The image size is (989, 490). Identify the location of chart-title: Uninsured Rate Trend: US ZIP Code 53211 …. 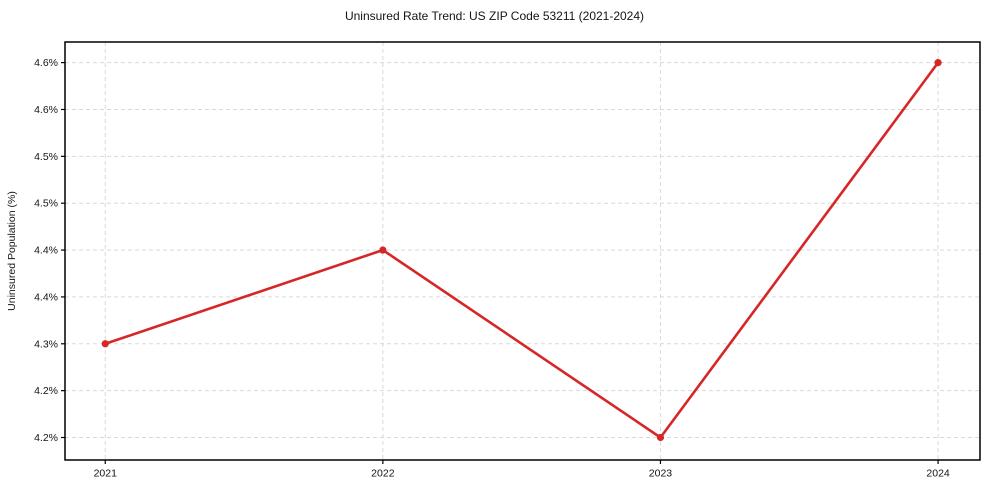
(494, 16).